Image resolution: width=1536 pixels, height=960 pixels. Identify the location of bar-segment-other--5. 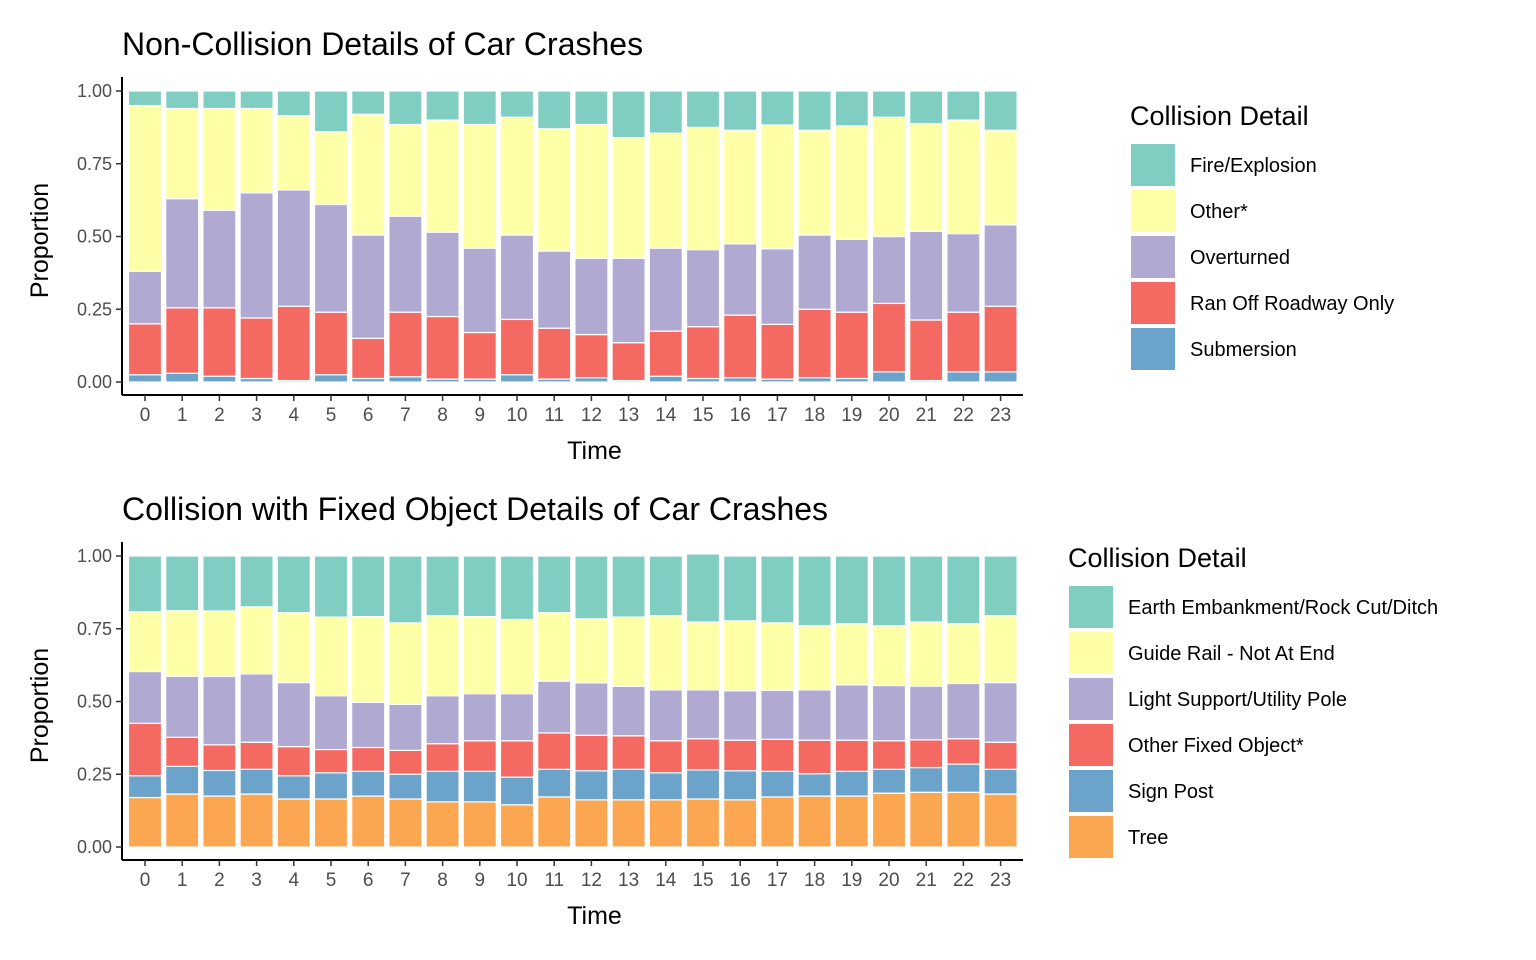
(331, 168).